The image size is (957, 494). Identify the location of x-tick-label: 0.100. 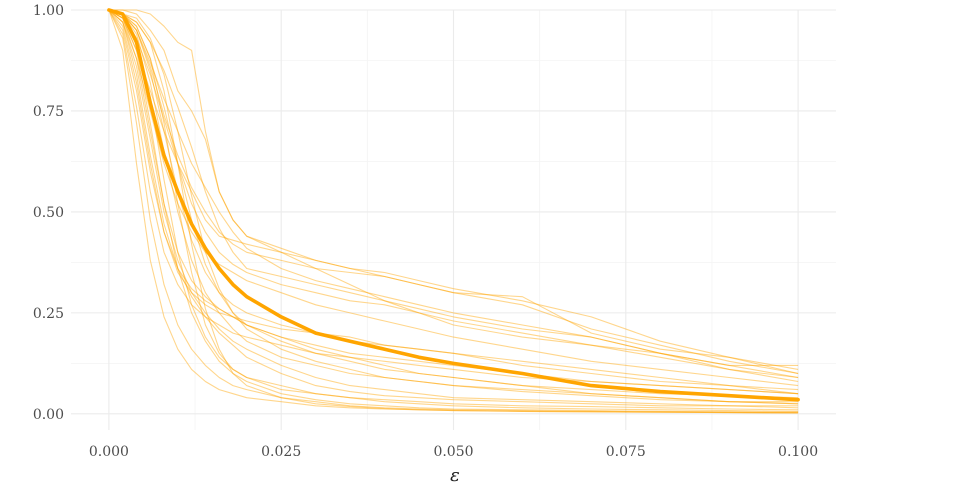
(798, 452).